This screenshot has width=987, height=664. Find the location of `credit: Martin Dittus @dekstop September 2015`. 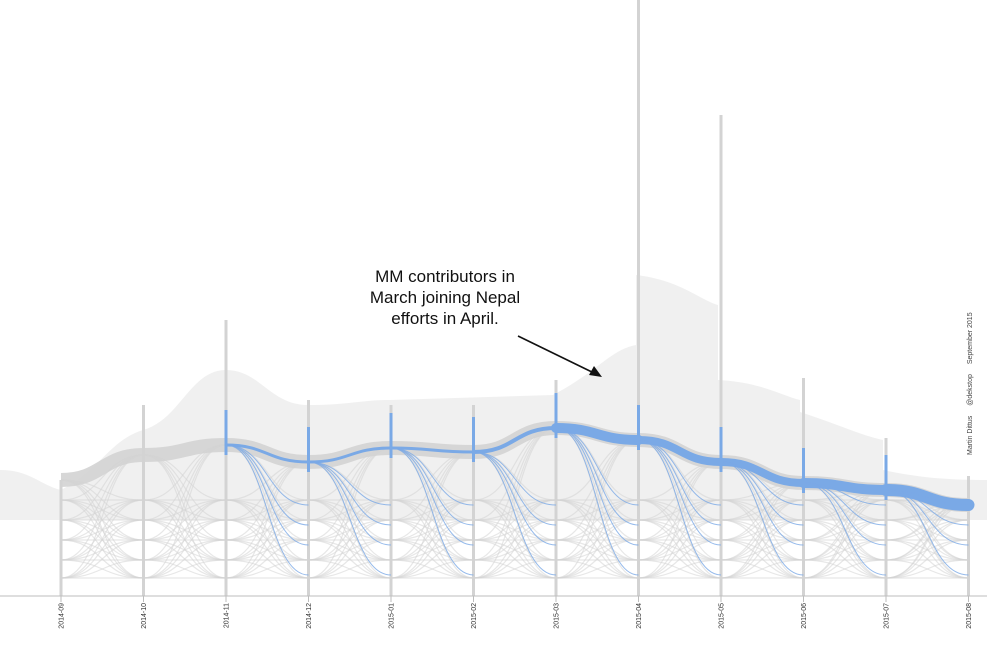

credit: Martin Dittus @dekstop September 2015 is located at coordinates (970, 379).